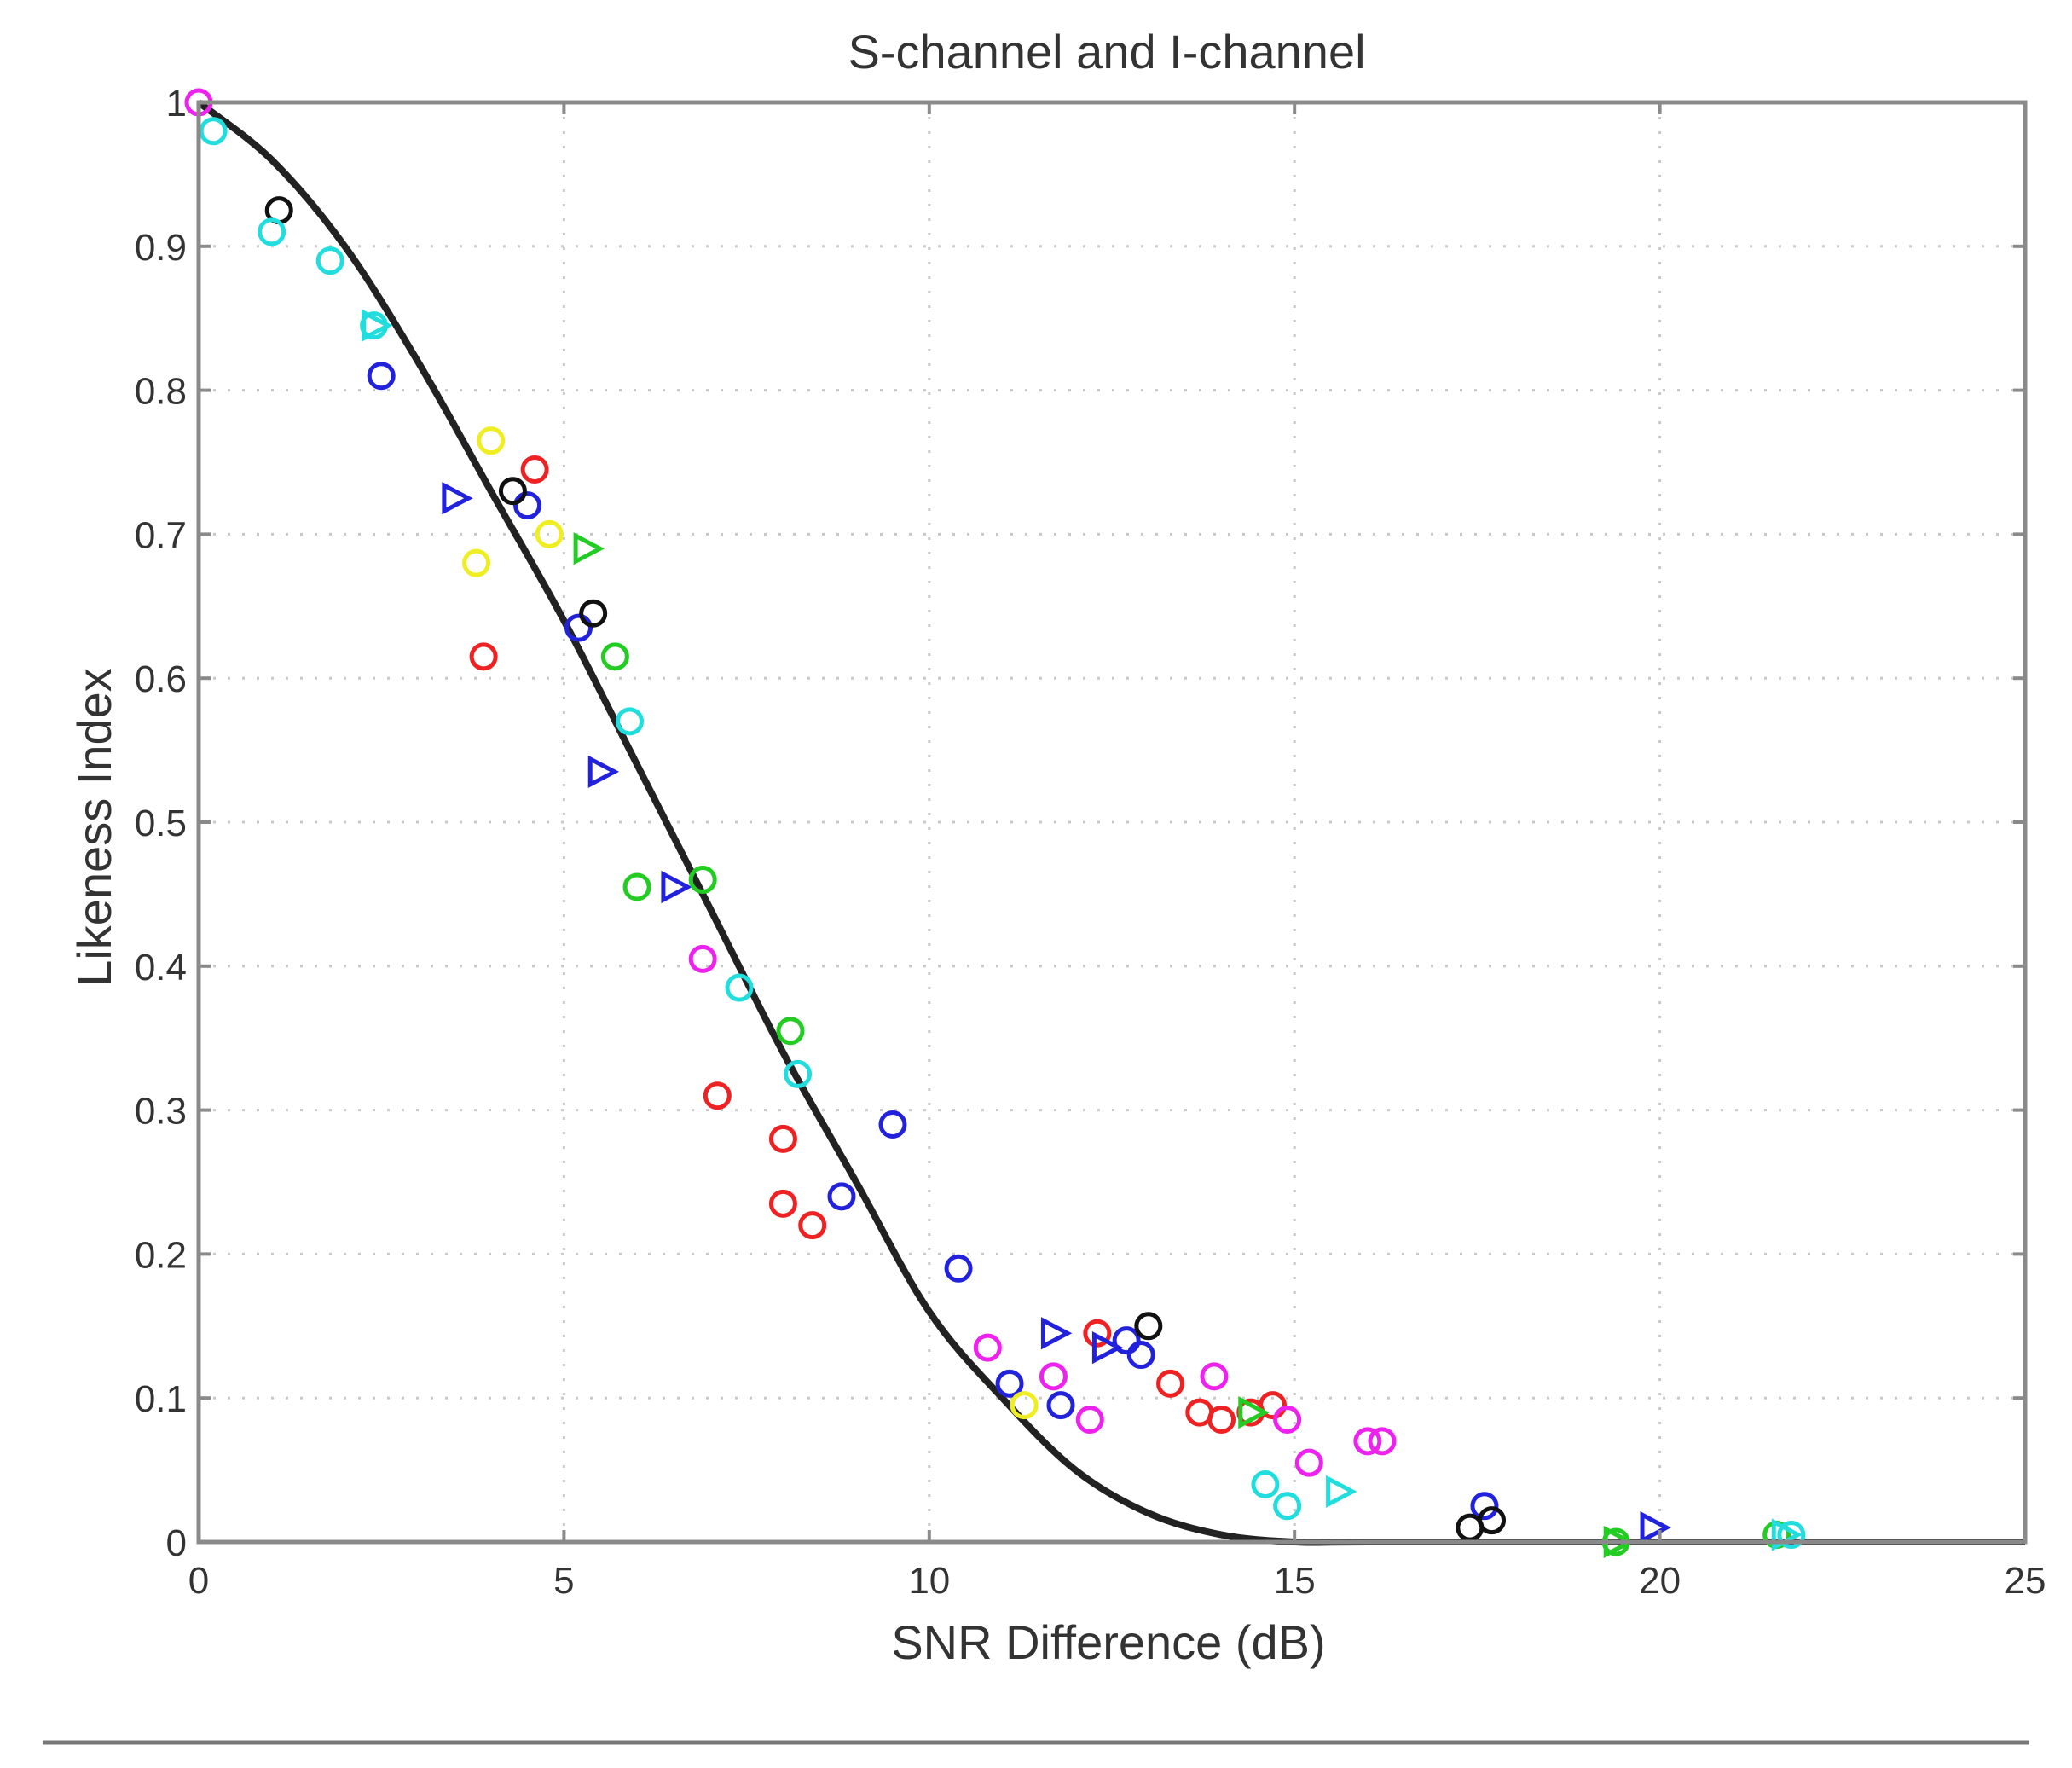  I want to click on y-tick-label: 0.5, so click(161, 823).